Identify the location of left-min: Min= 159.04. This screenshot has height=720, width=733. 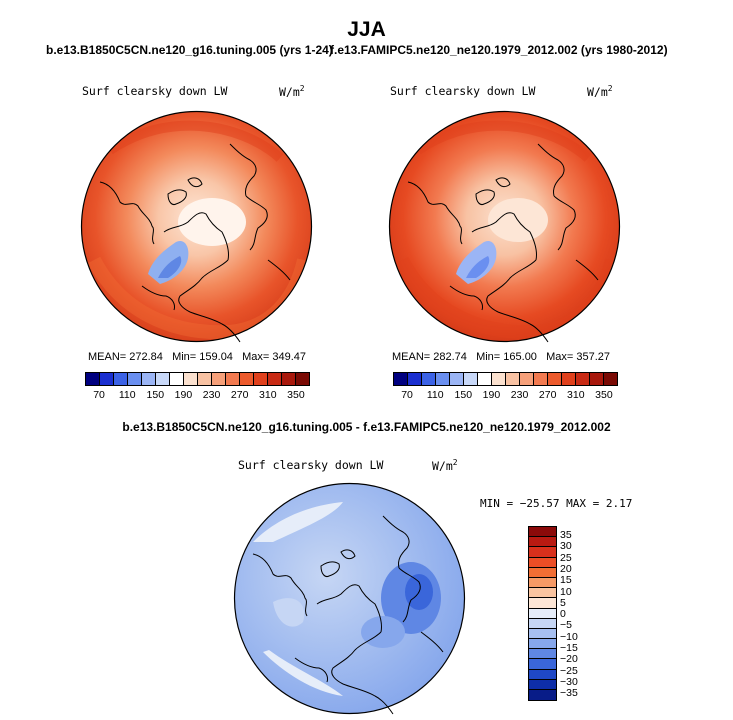
(202, 357).